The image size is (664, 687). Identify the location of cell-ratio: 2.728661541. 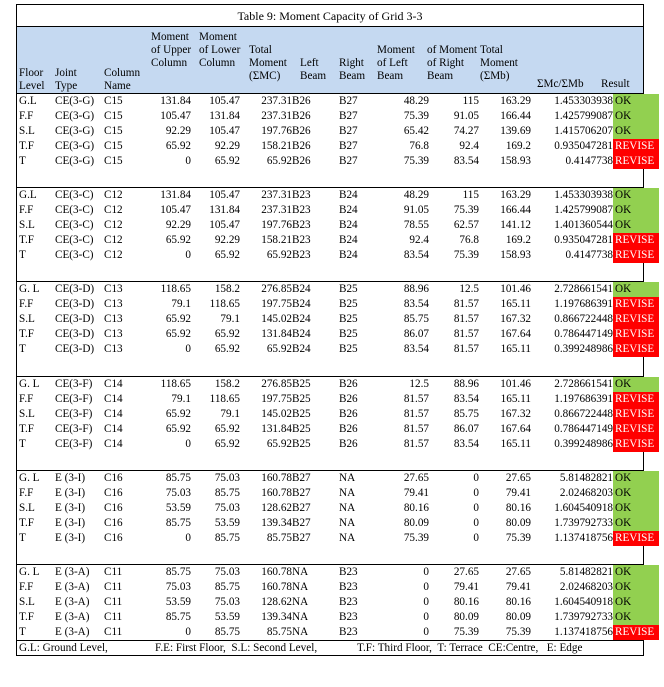
(583, 384).